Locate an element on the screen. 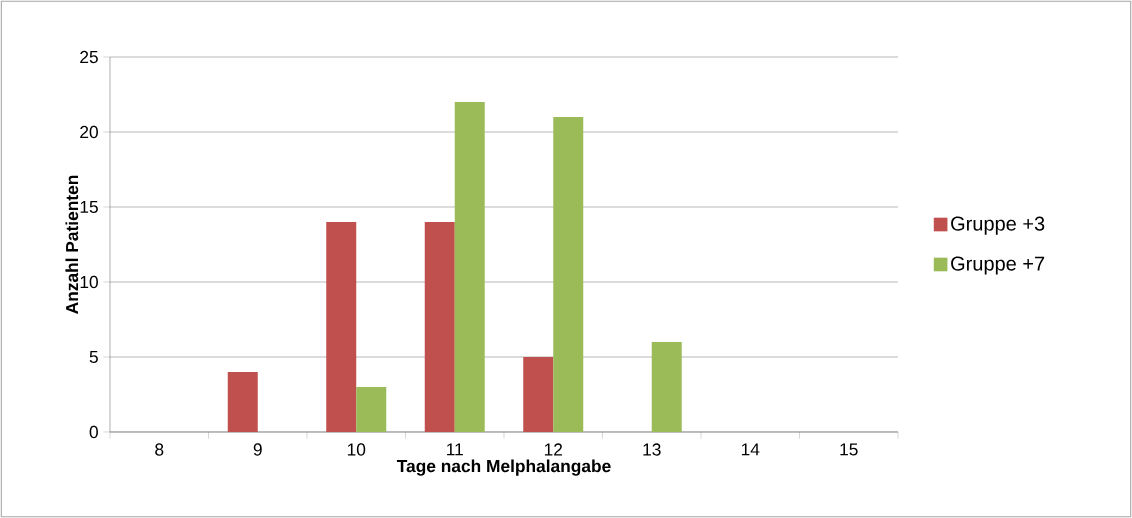 The width and height of the screenshot is (1132, 518). y-tick-label: 25 is located at coordinates (89, 57).